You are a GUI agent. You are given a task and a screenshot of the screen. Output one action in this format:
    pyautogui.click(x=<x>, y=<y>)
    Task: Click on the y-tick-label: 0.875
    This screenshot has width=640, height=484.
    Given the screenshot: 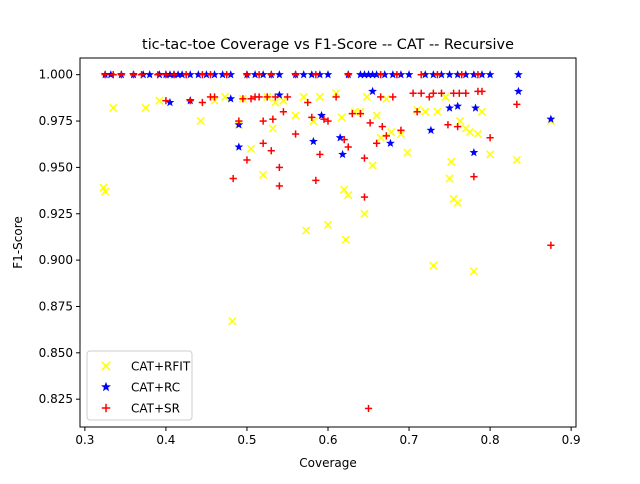 What is the action you would take?
    pyautogui.click(x=56, y=306)
    